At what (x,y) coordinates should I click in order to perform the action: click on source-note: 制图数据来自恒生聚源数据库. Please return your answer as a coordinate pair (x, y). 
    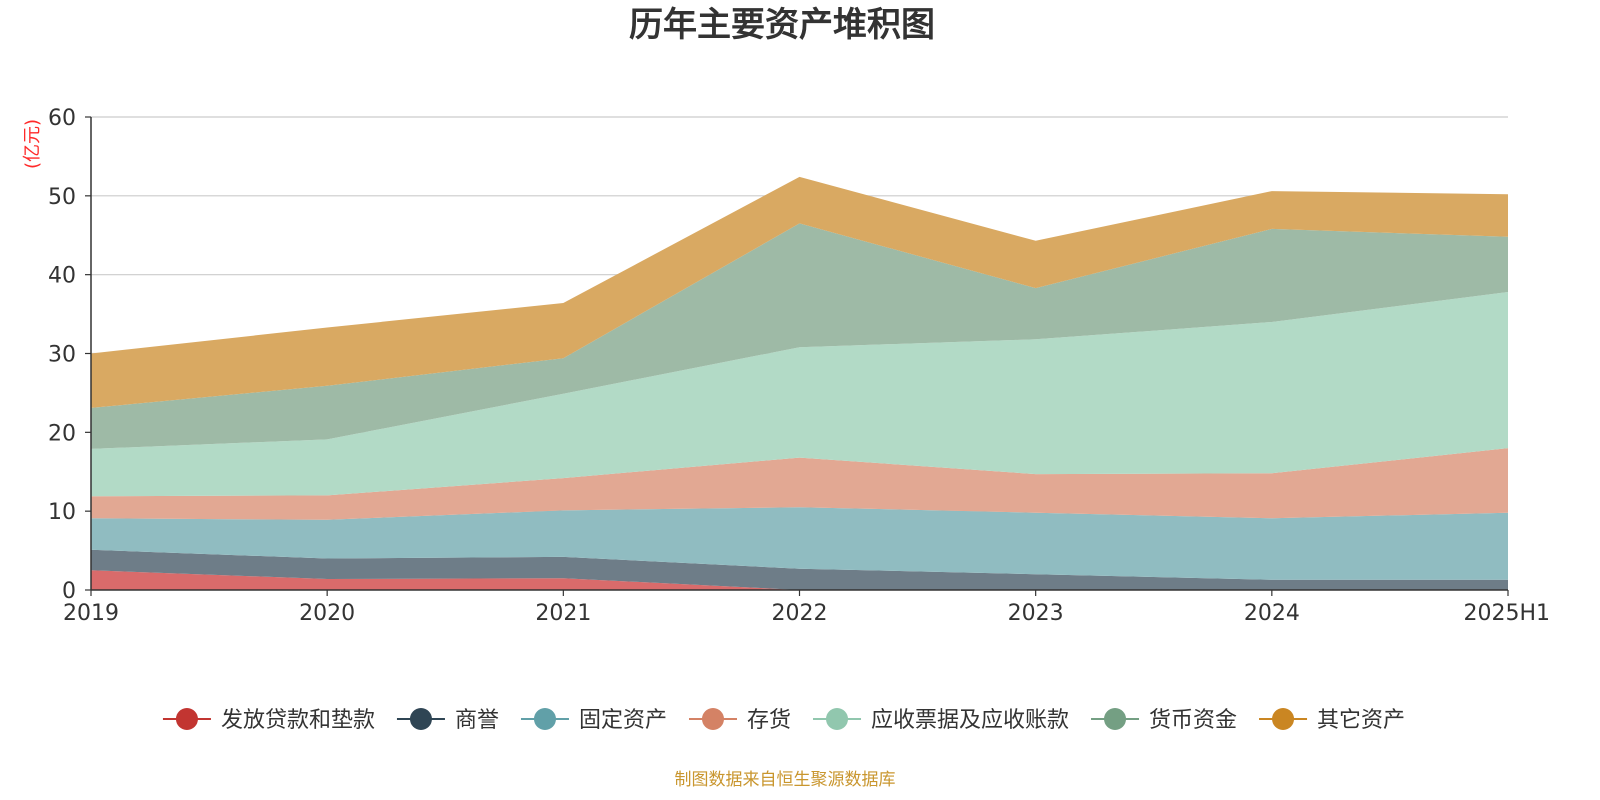
    Looking at the image, I should click on (785, 780).